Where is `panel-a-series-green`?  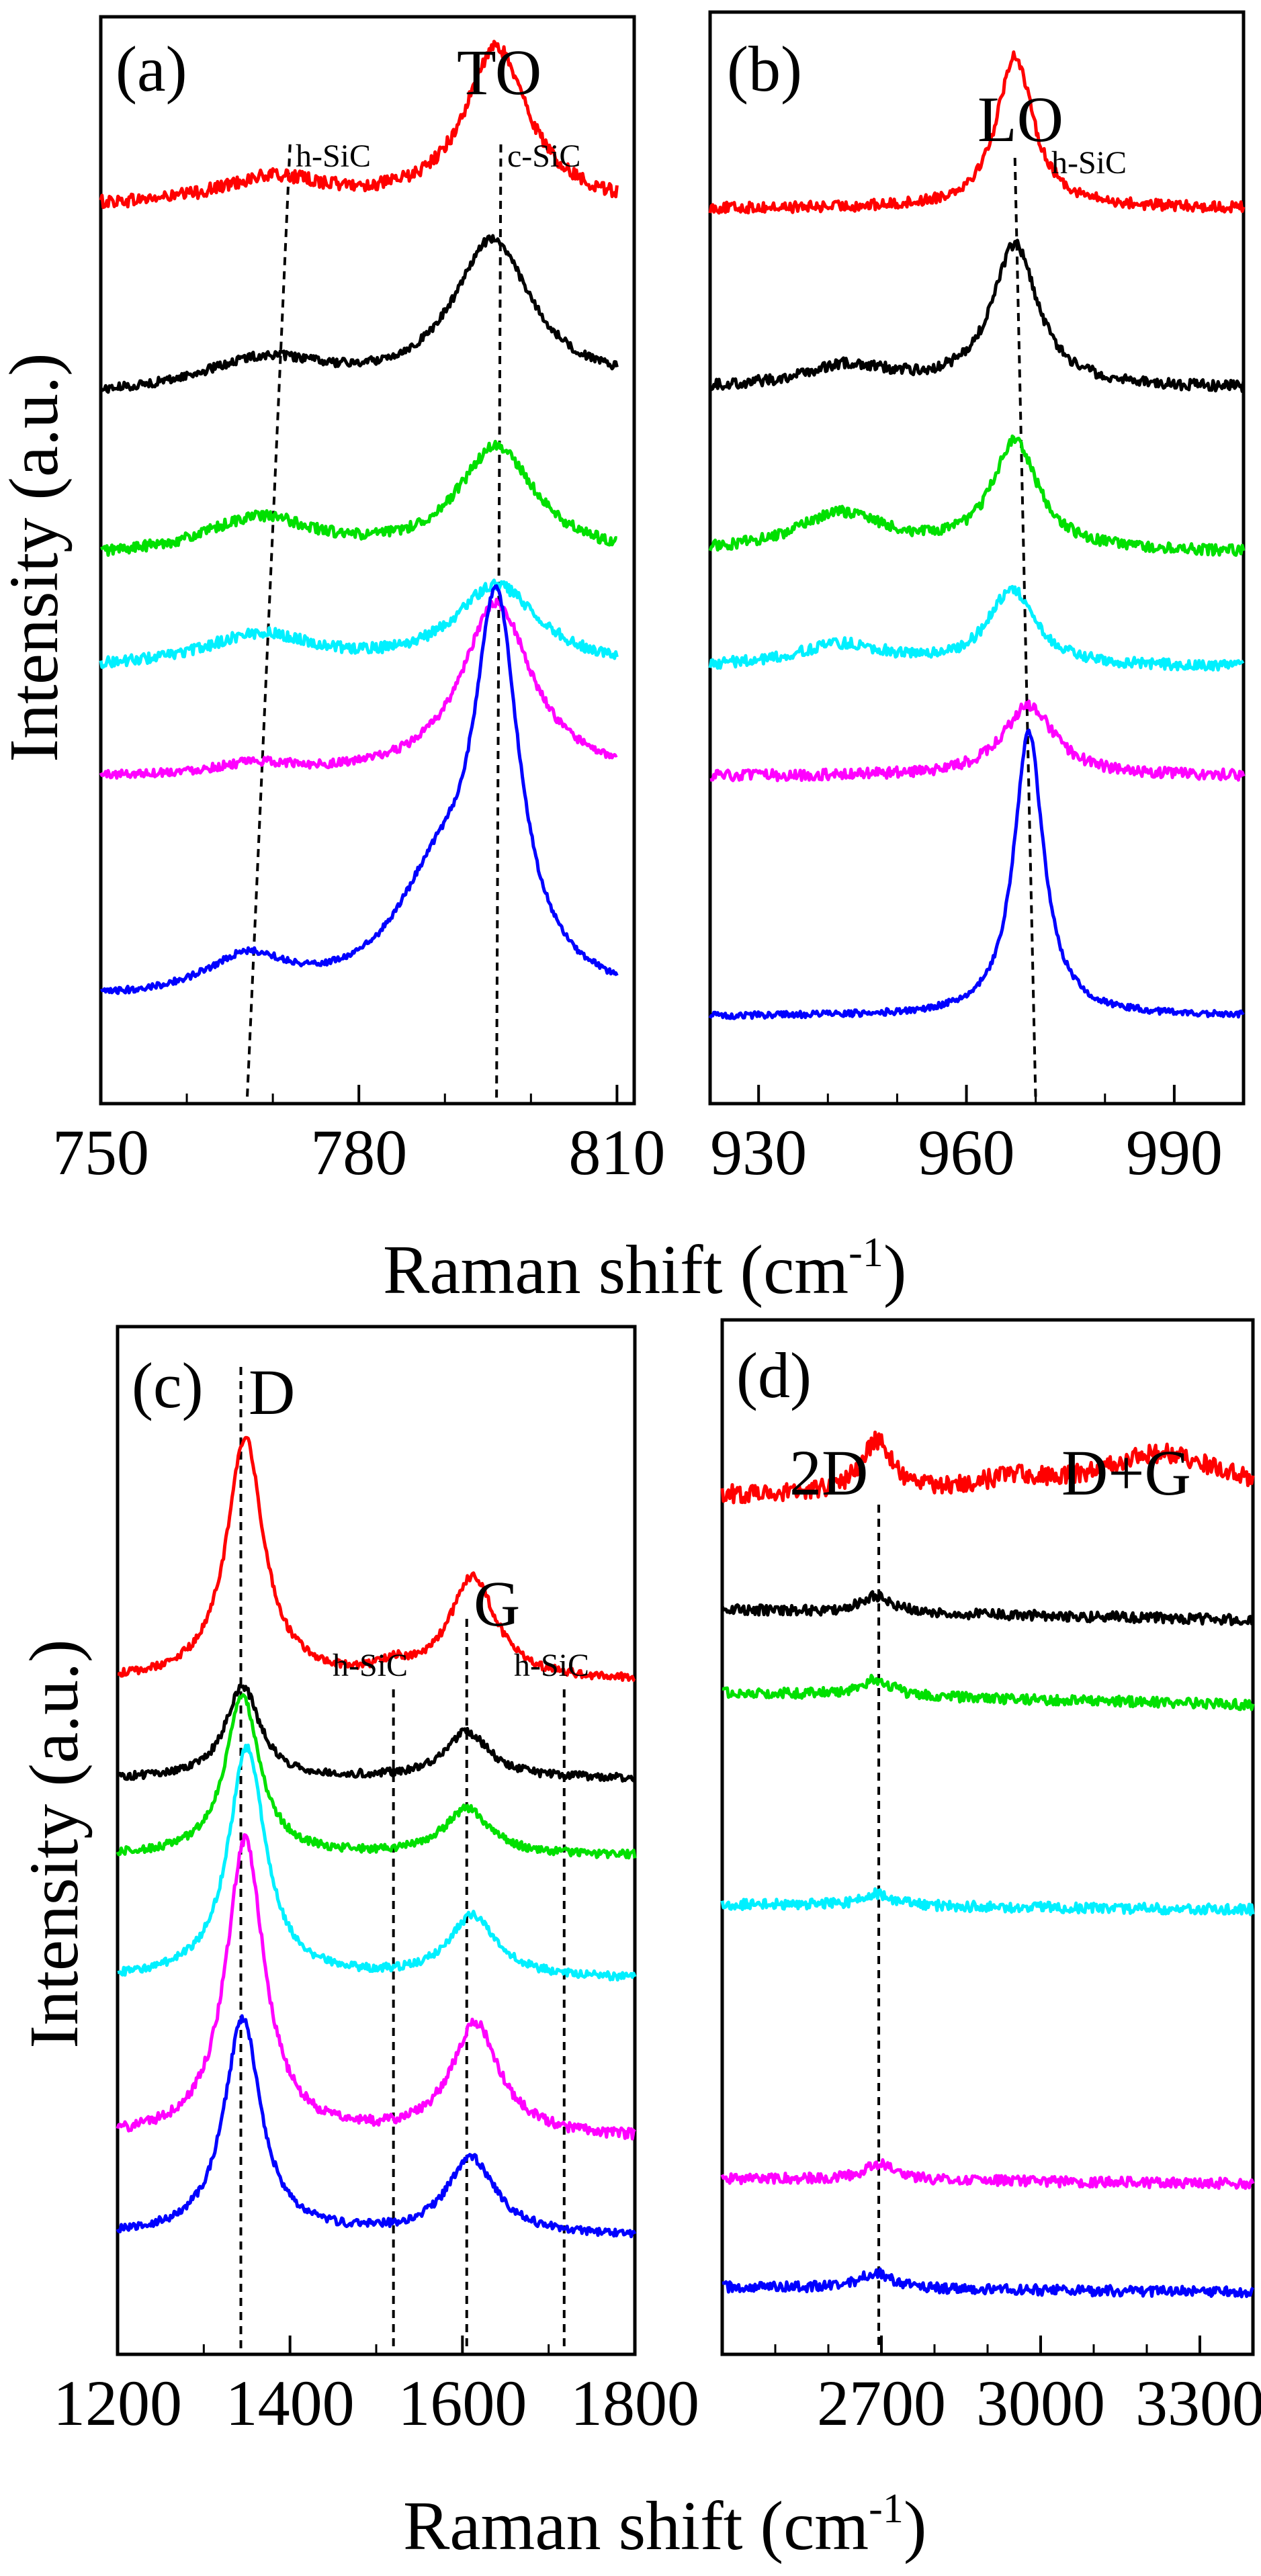
panel-a-series-green is located at coordinates (359, 498).